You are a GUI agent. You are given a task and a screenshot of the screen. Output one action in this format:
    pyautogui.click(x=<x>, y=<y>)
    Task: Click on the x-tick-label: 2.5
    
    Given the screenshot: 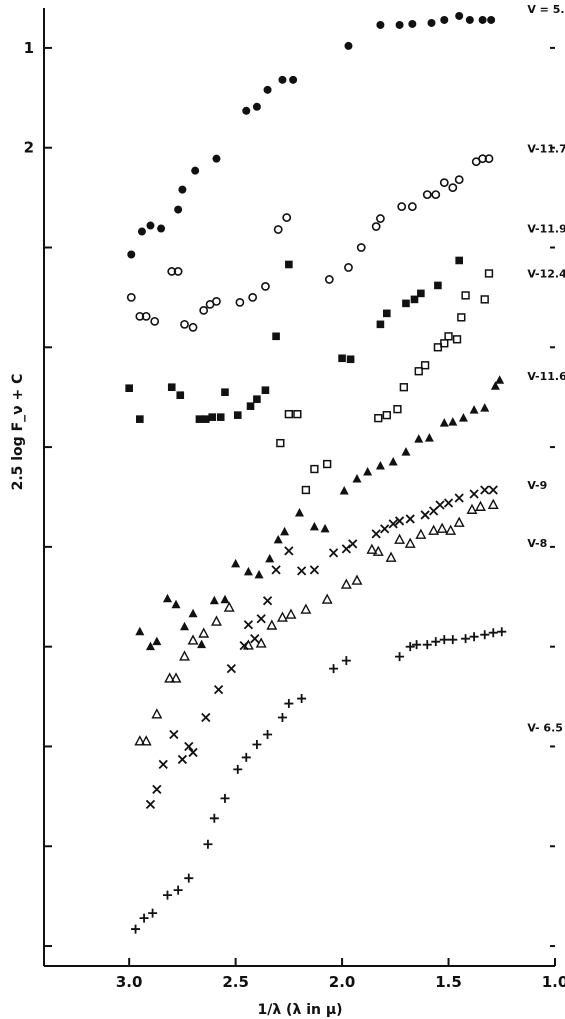 What is the action you would take?
    pyautogui.click(x=235, y=982)
    